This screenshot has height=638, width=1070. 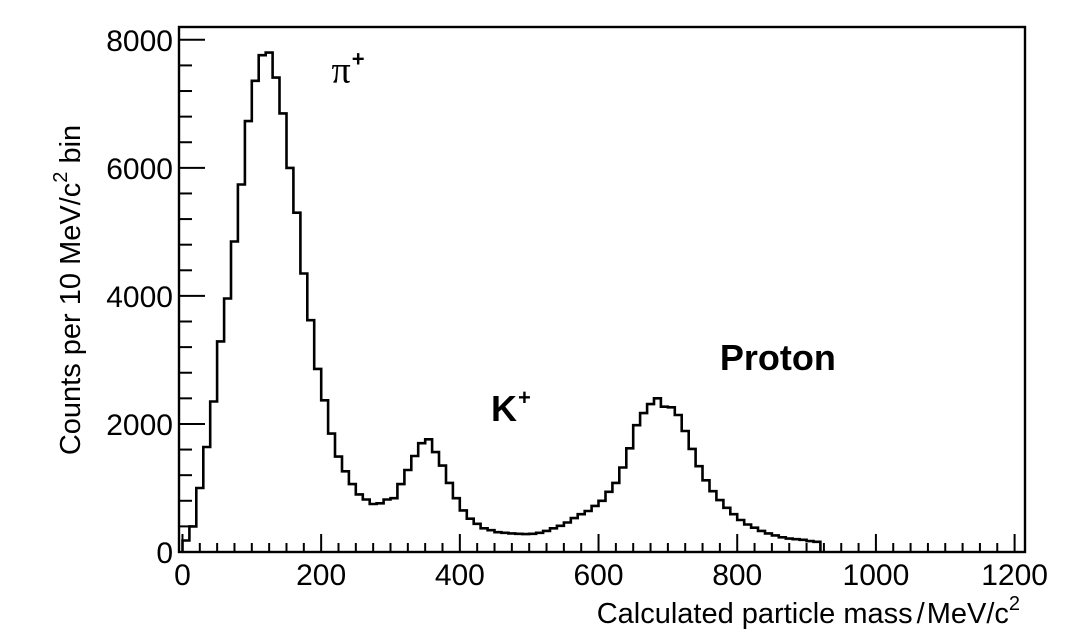 I want to click on y-axis-label: Counts per 10 MeV/c2 bin, so click(x=68, y=290).